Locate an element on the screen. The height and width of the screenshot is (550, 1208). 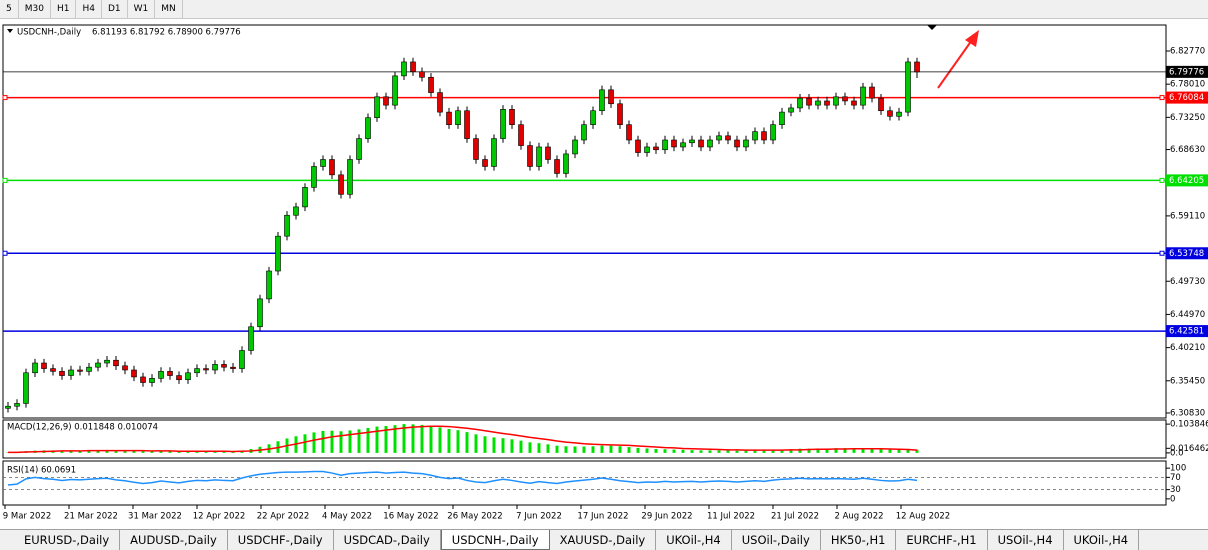
chart-tab: EURCHF-,H1 is located at coordinates (942, 540).